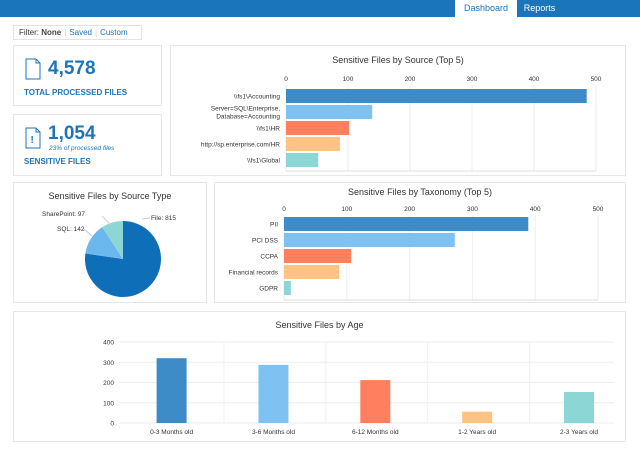 This screenshot has width=640, height=450. I want to click on category-label: \\fs1\Global, so click(263, 161).